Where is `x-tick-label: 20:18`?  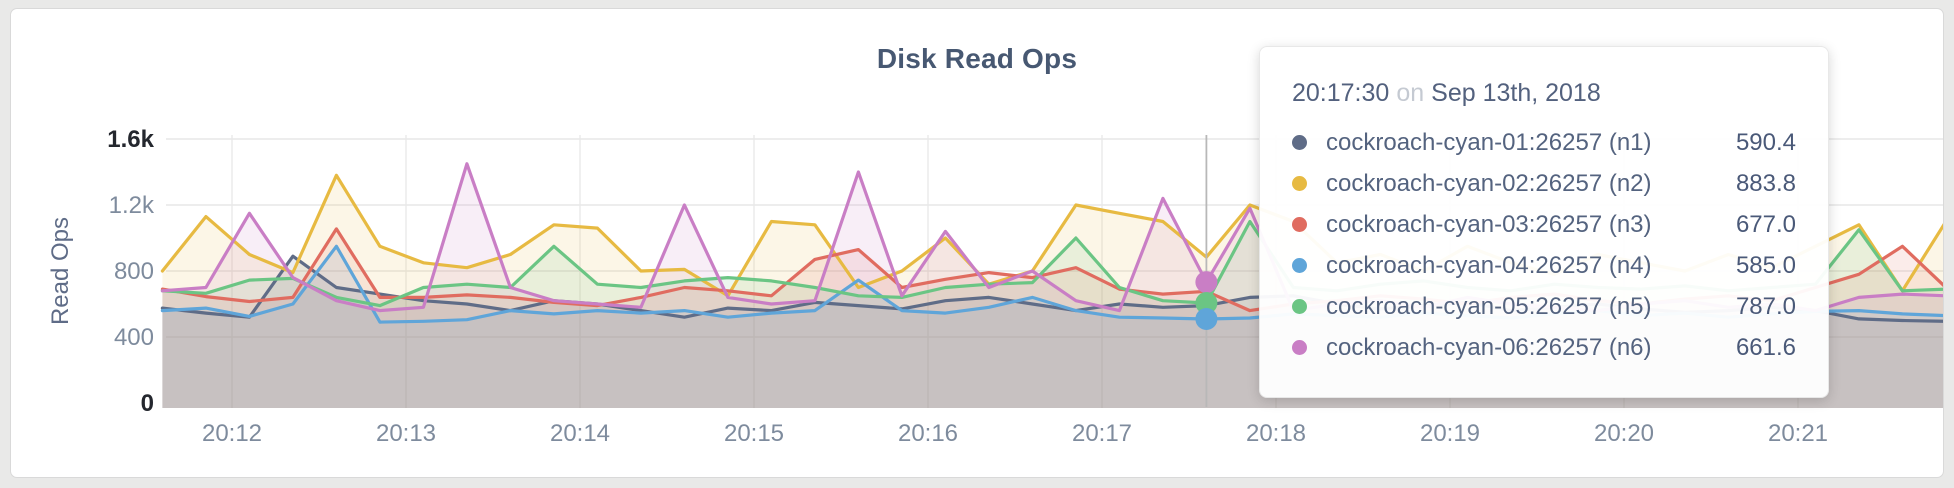 x-tick-label: 20:18 is located at coordinates (1276, 433).